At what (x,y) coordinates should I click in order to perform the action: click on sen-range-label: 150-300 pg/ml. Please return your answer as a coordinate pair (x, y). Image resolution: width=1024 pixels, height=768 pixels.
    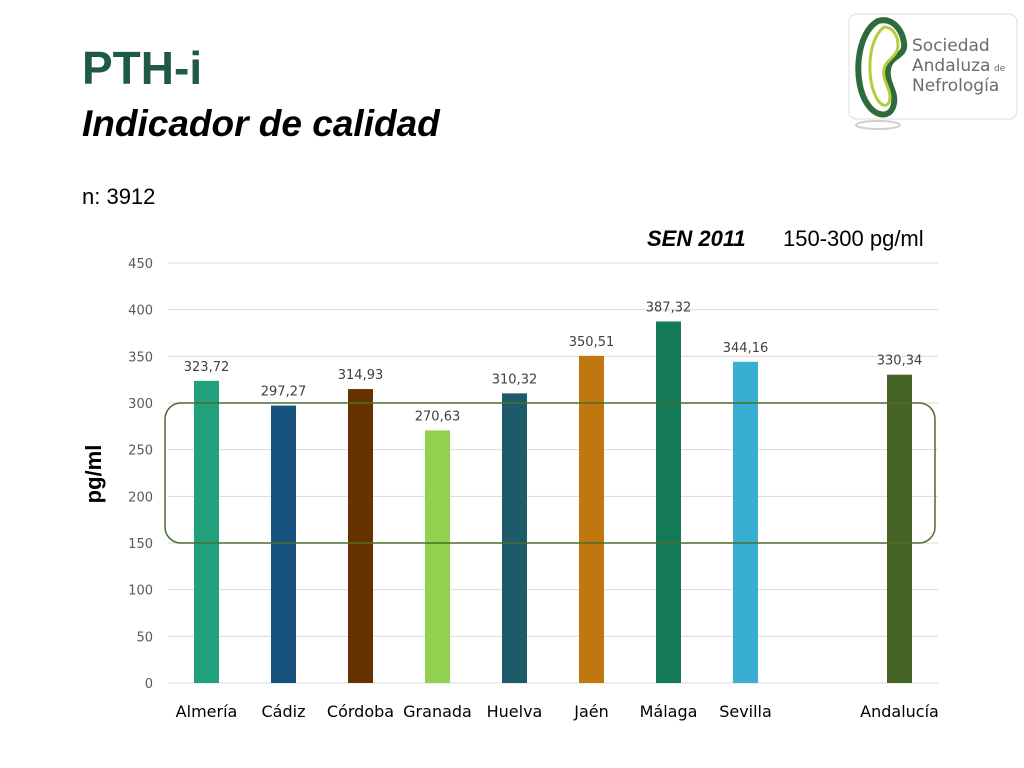
    Looking at the image, I should click on (853, 238).